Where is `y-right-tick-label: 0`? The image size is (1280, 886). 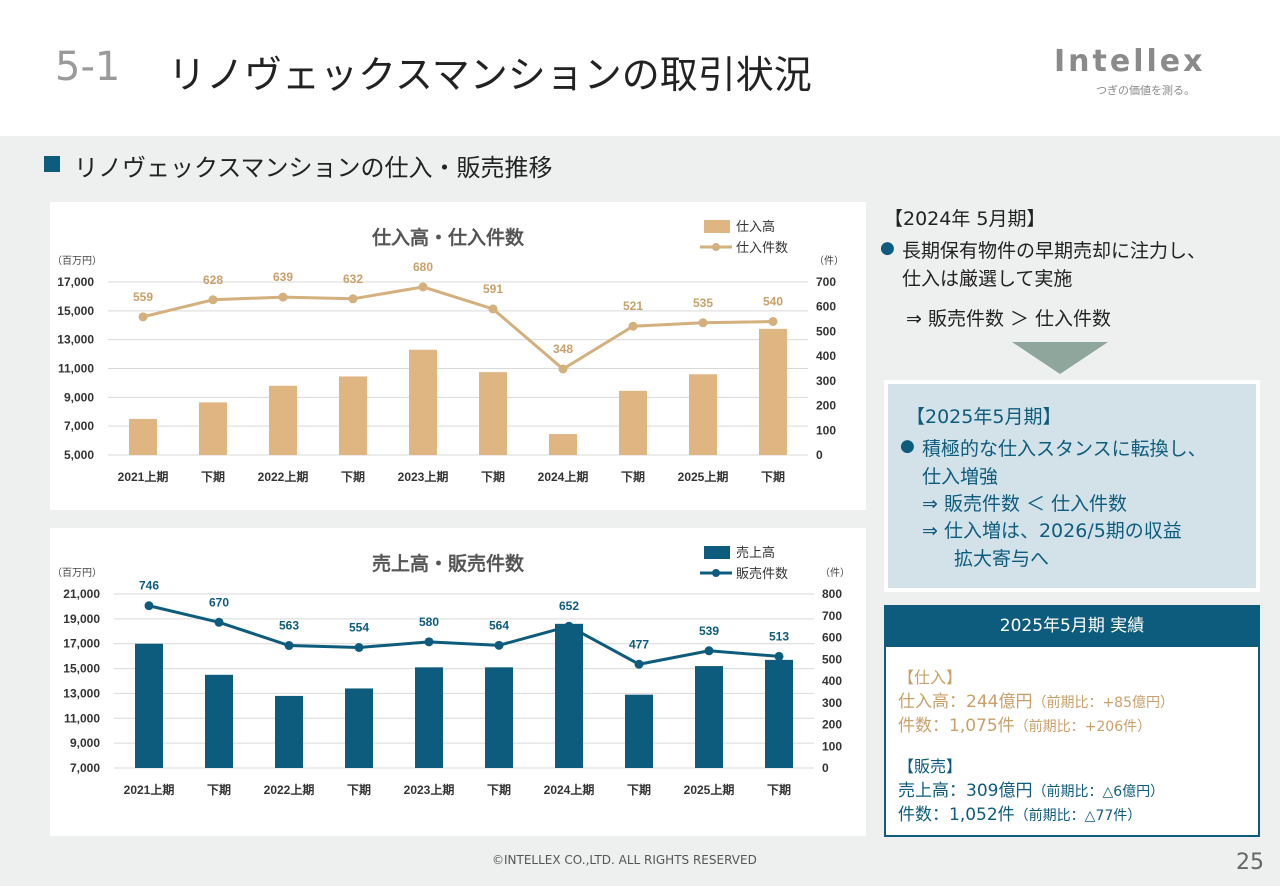 y-right-tick-label: 0 is located at coordinates (825, 768).